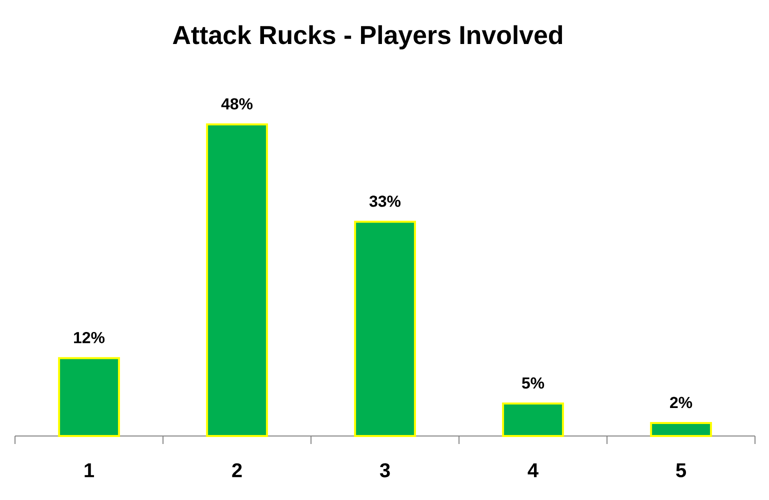 This screenshot has width=769, height=500. Describe the element at coordinates (89, 338) in the screenshot. I see `data-label: 12%` at that location.